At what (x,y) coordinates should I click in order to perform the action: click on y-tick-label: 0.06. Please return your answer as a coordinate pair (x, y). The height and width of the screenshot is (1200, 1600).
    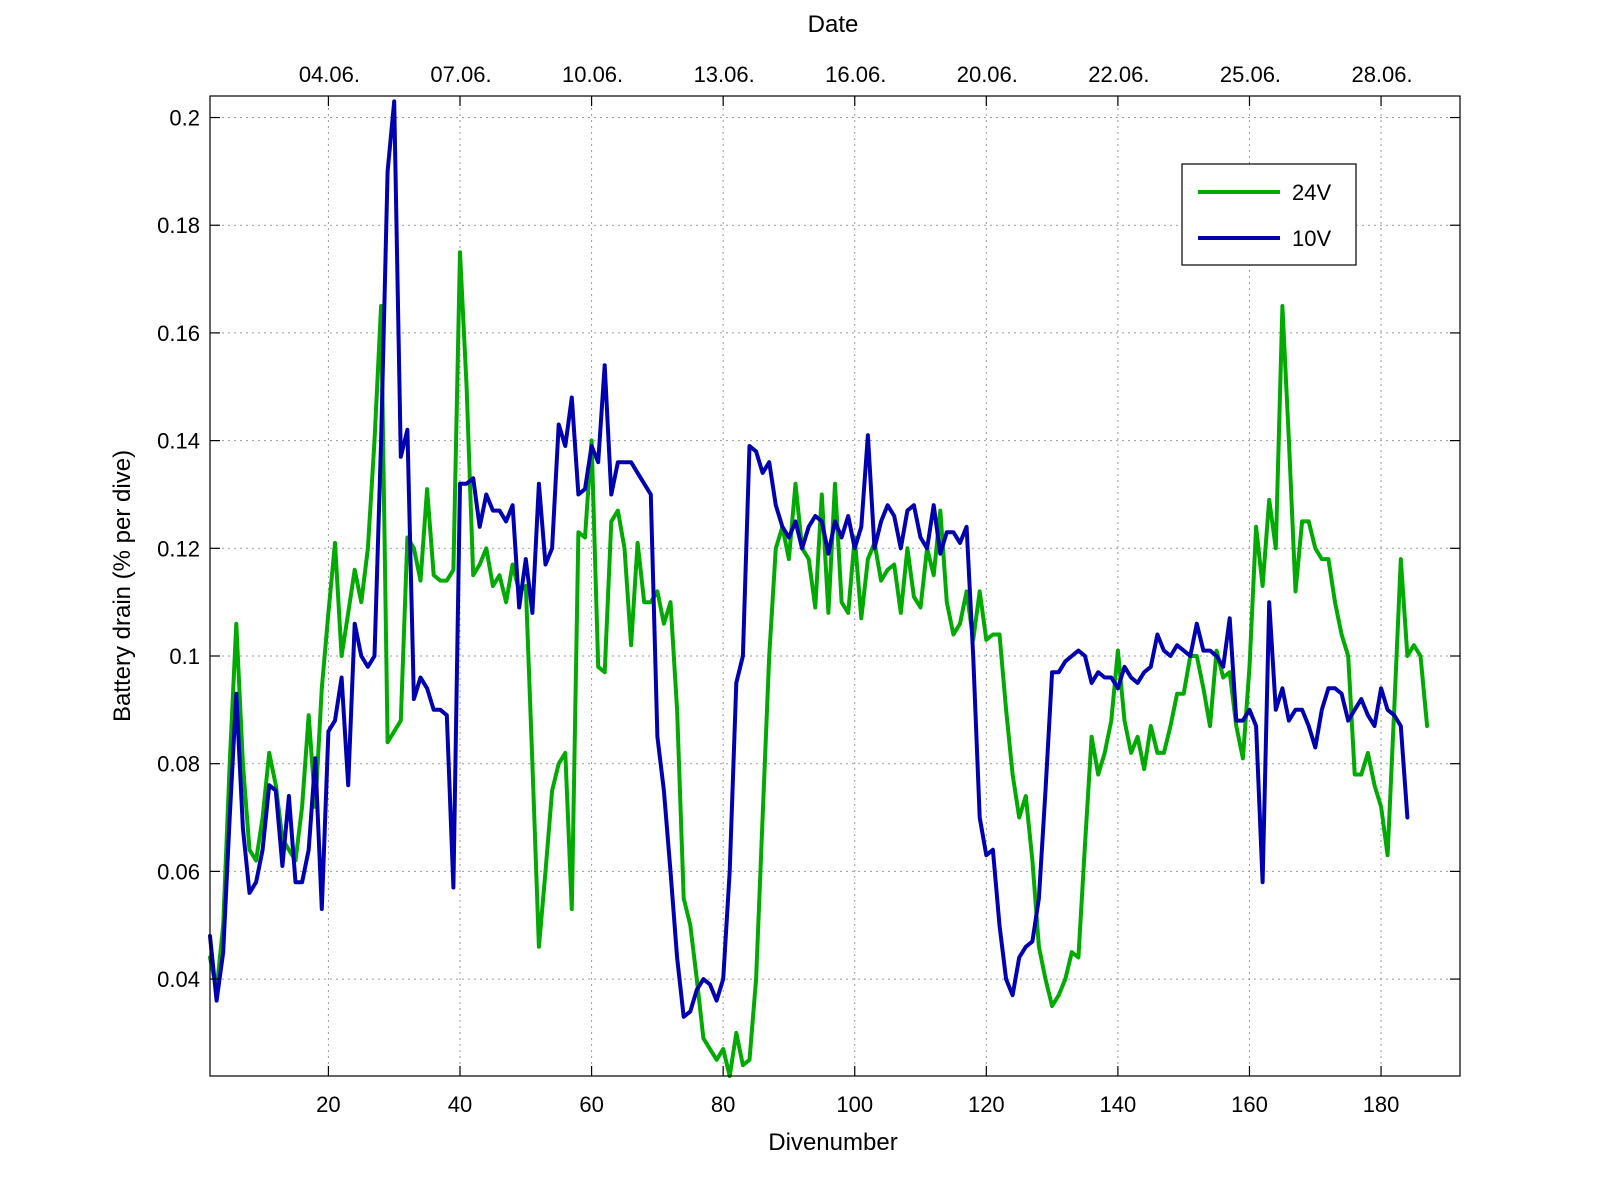
    Looking at the image, I should click on (178, 871).